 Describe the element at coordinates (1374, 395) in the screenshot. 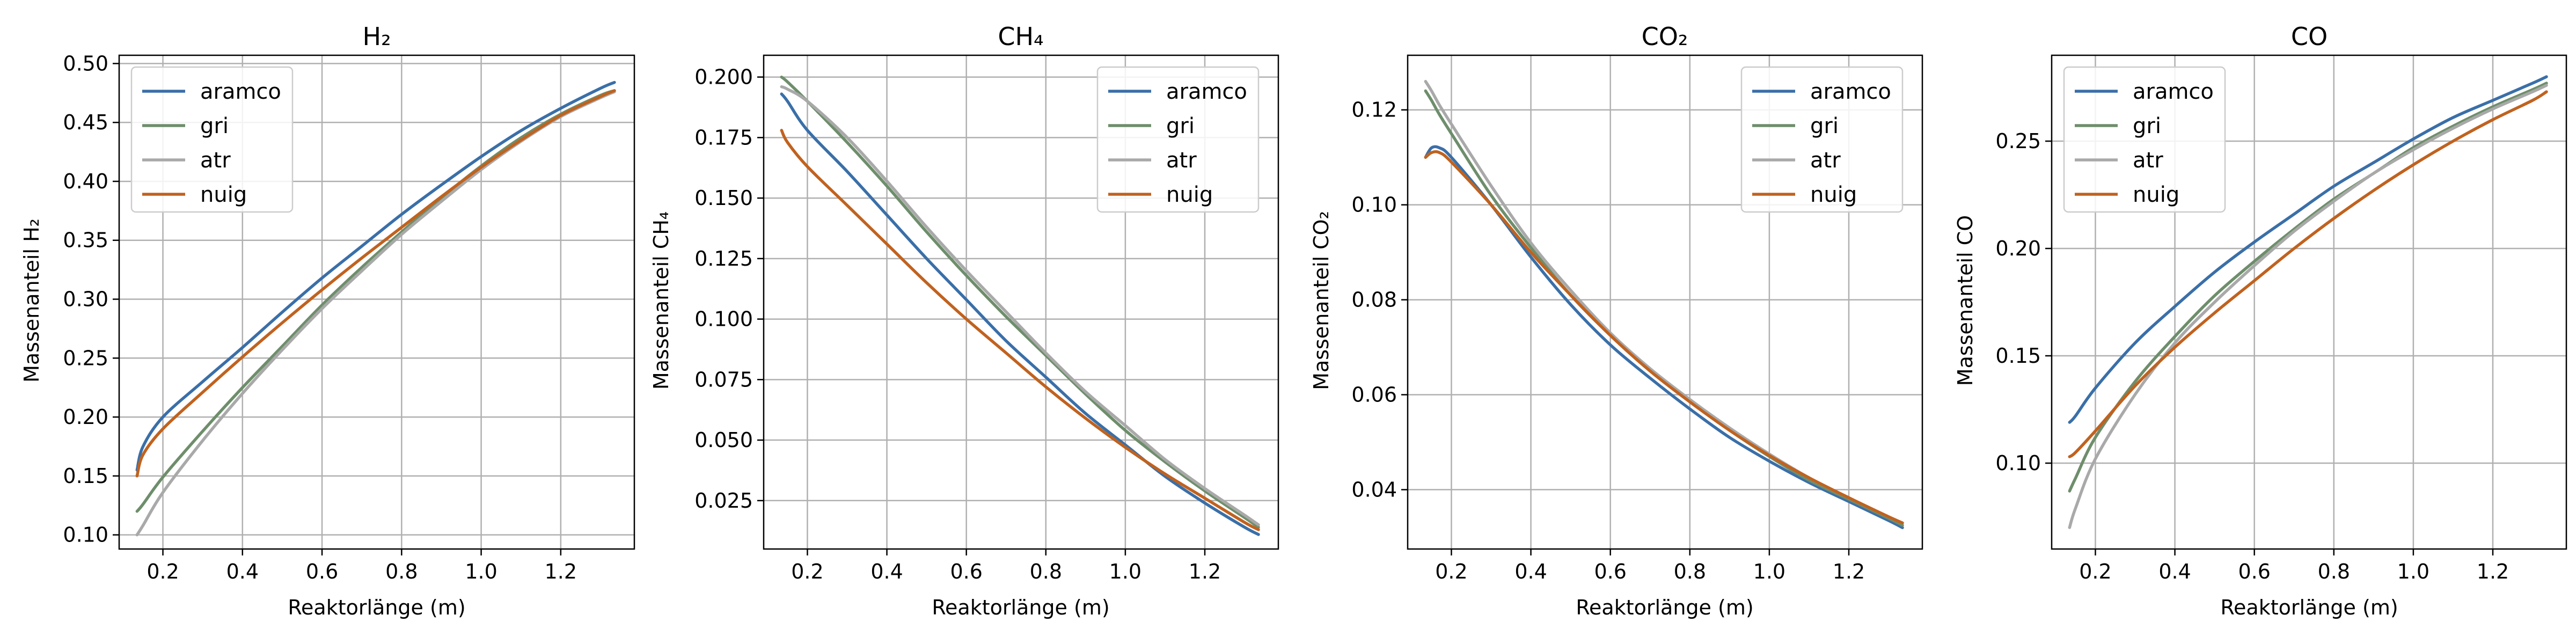

I see `y-tick-label: 0.06` at that location.